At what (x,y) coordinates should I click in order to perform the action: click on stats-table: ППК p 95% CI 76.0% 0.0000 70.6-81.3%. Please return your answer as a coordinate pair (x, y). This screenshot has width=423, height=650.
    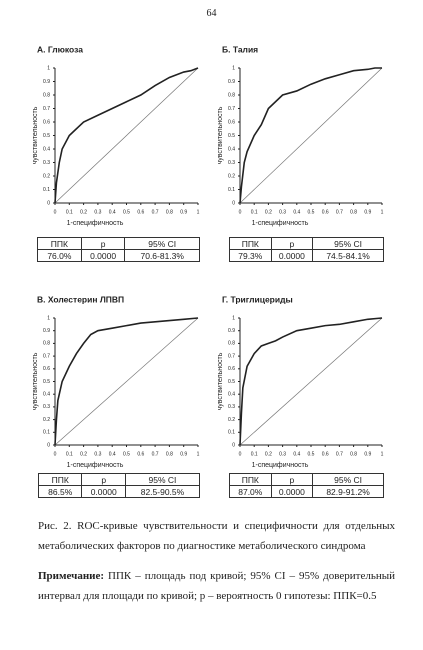
    Looking at the image, I should click on (118, 249).